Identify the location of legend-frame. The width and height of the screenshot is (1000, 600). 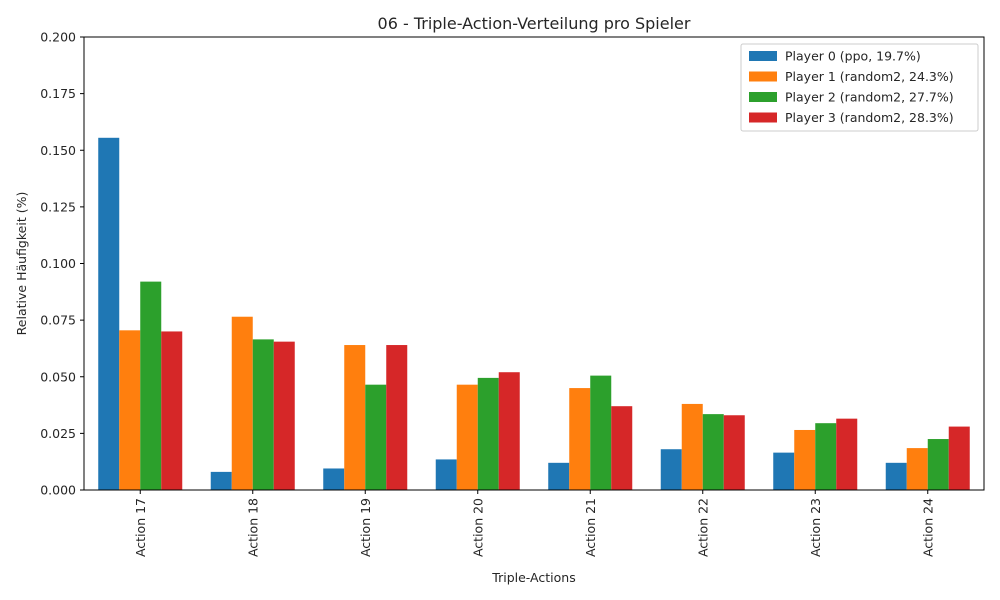
(859, 87).